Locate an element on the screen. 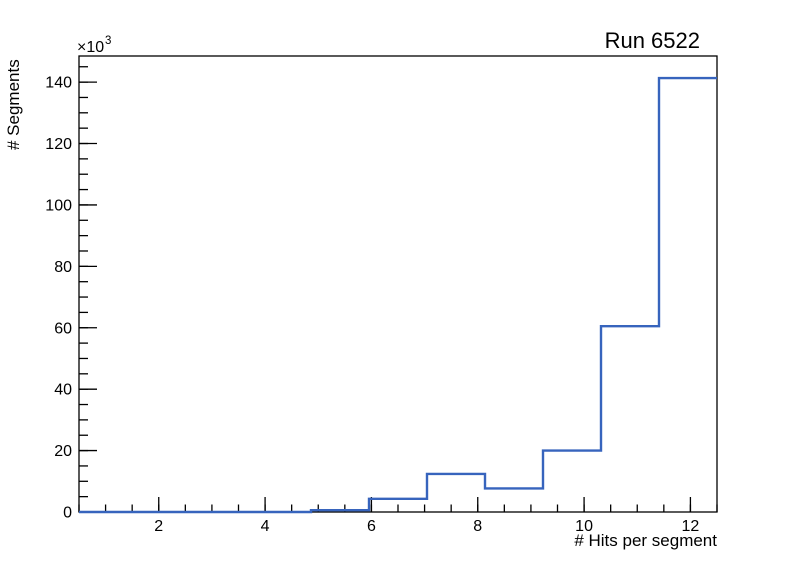 The image size is (796, 577). y-tick-label: 0 is located at coordinates (67, 513).